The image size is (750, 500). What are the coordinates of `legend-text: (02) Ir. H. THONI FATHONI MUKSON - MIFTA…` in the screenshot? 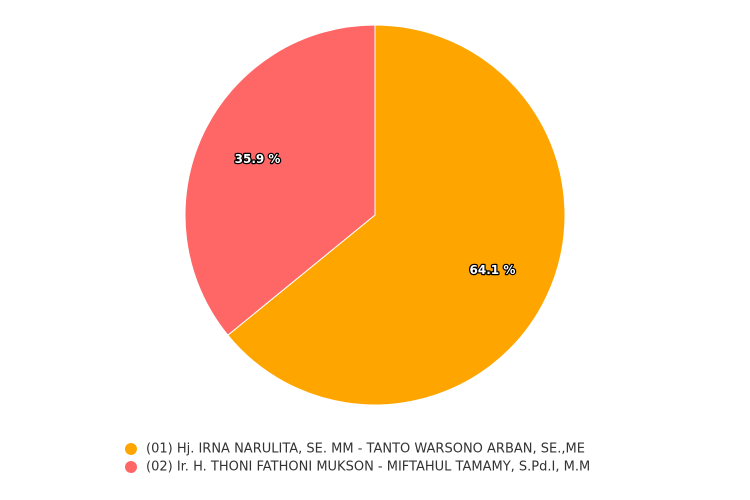 It's located at (368, 467).